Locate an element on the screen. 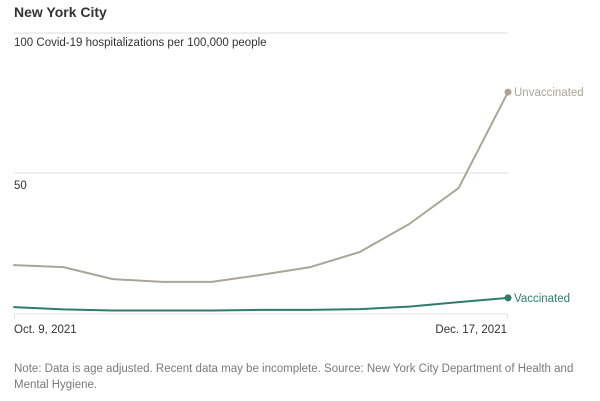 The width and height of the screenshot is (600, 401). x-tick-label-start: Oct. 9, 2021 is located at coordinates (45, 330).